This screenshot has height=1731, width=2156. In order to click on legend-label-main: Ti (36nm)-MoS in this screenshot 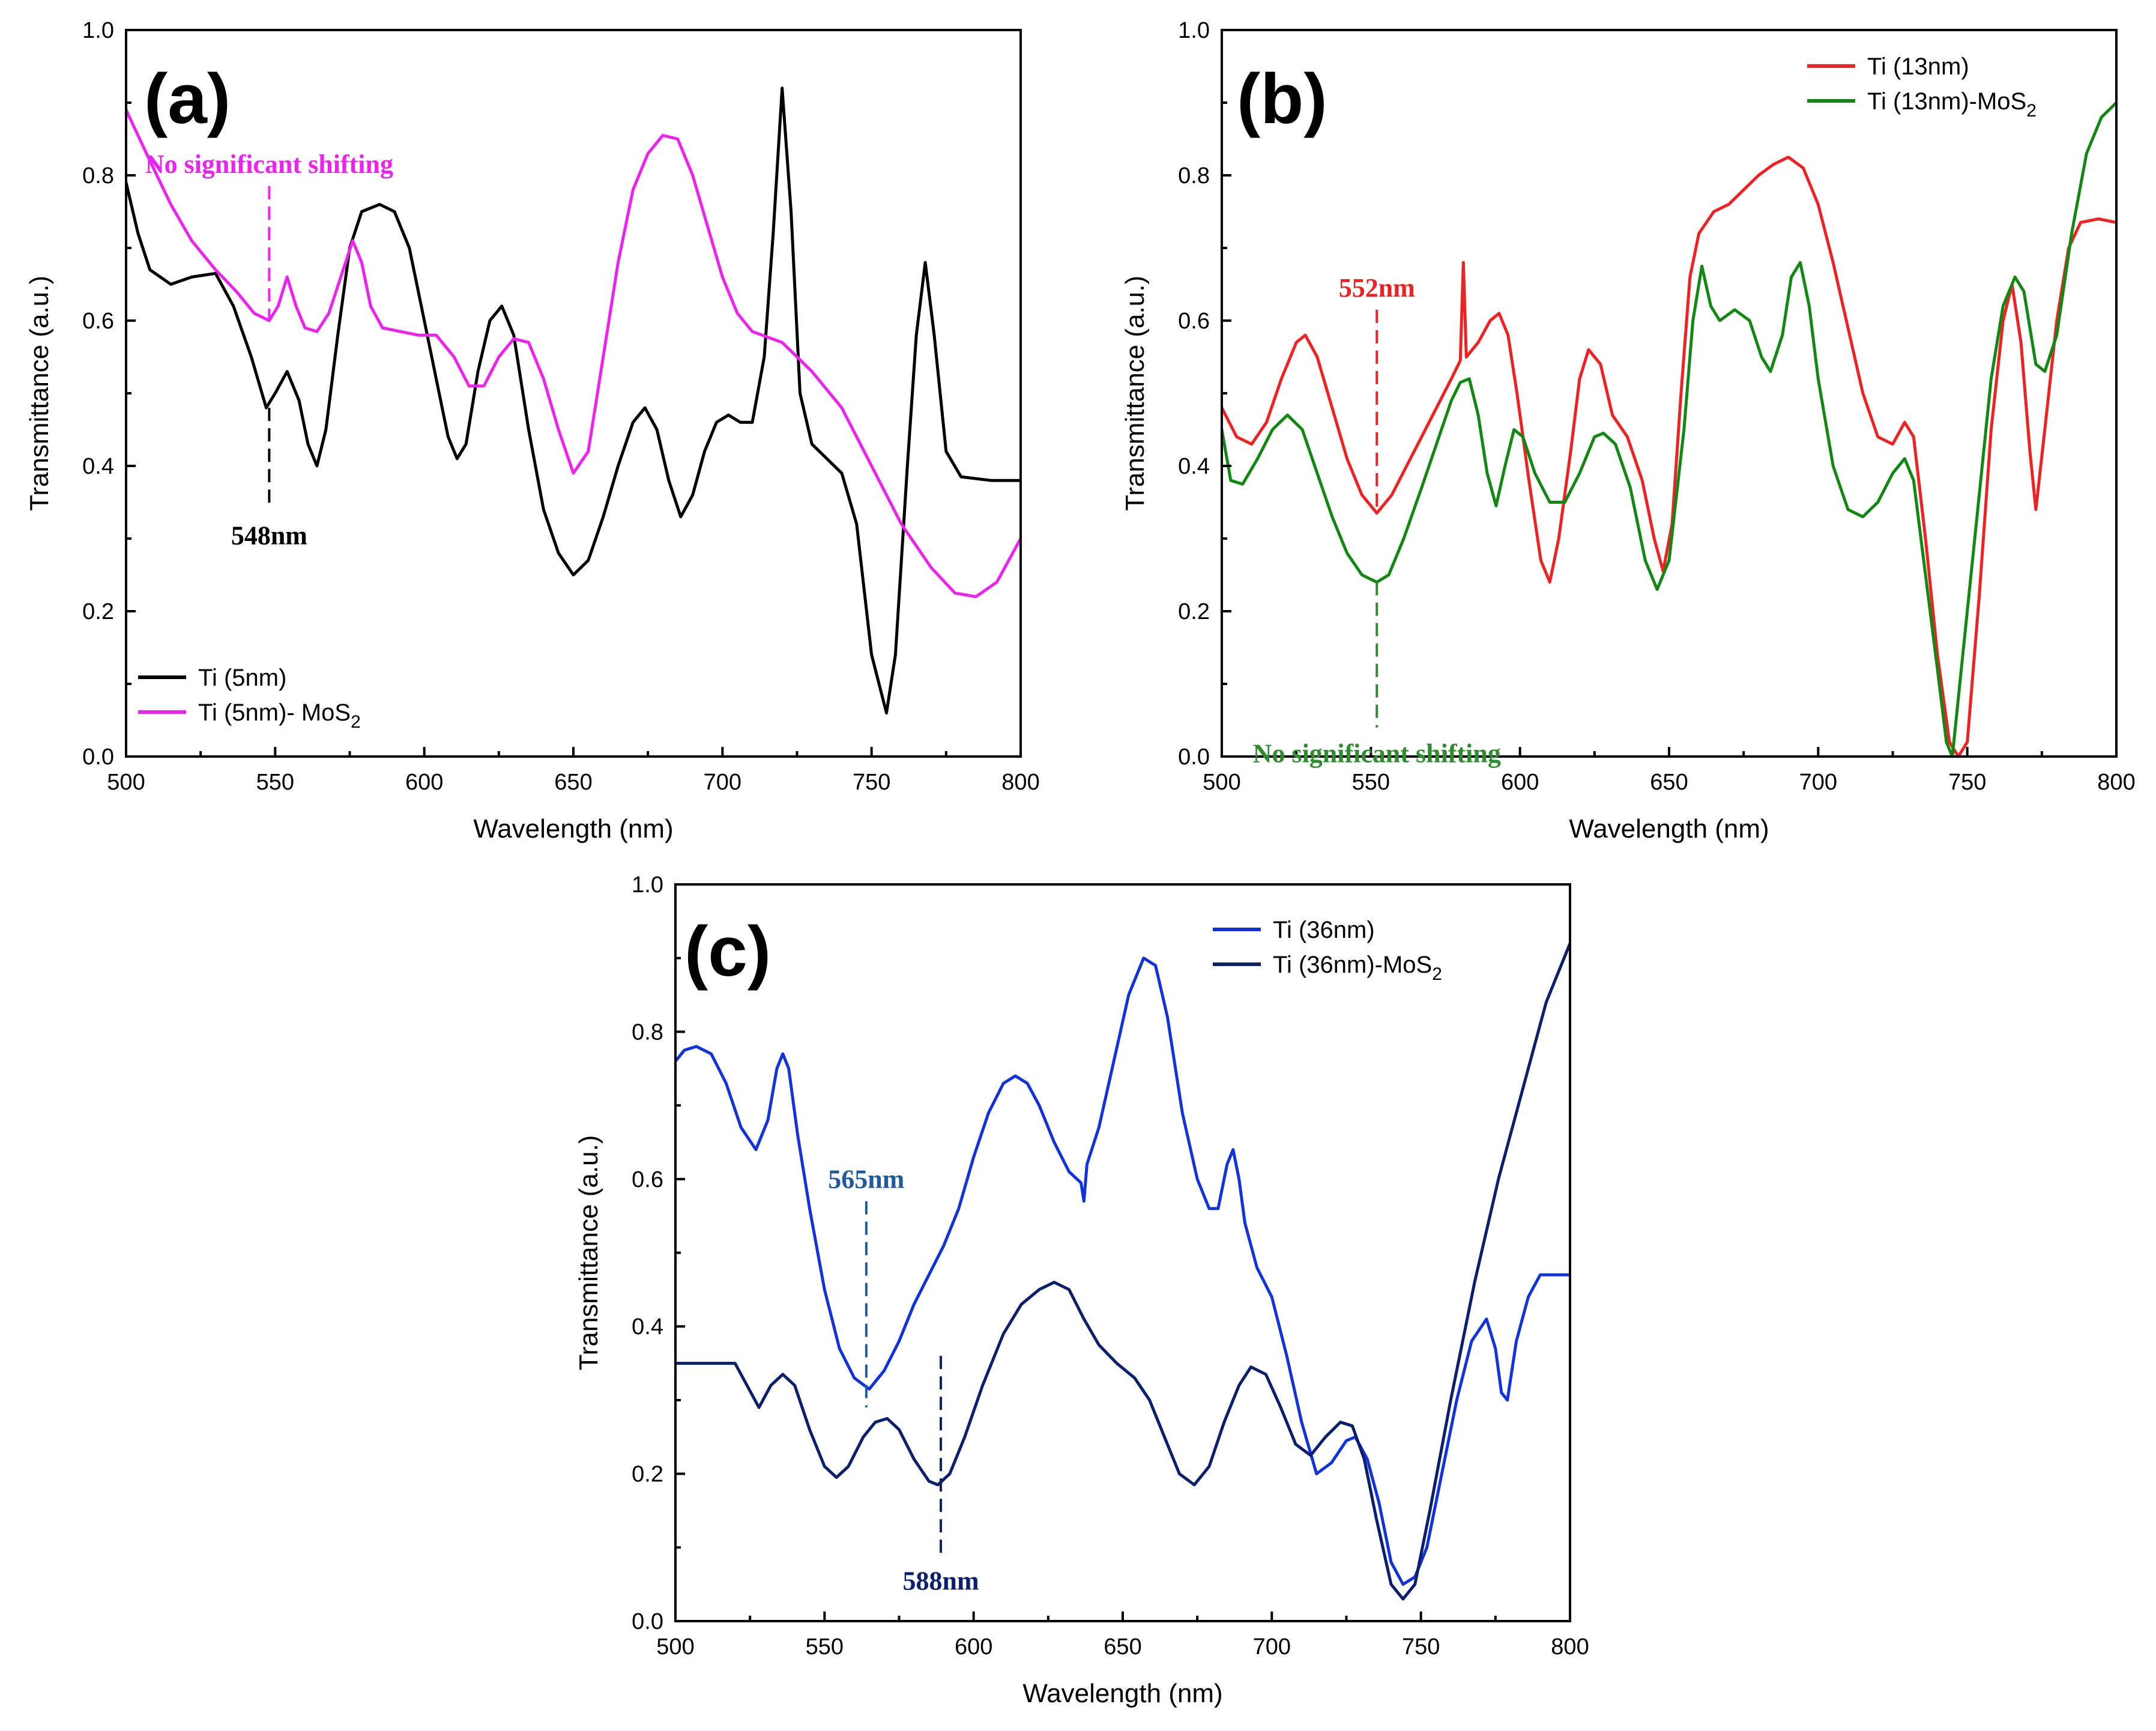, I will do `click(1352, 965)`.